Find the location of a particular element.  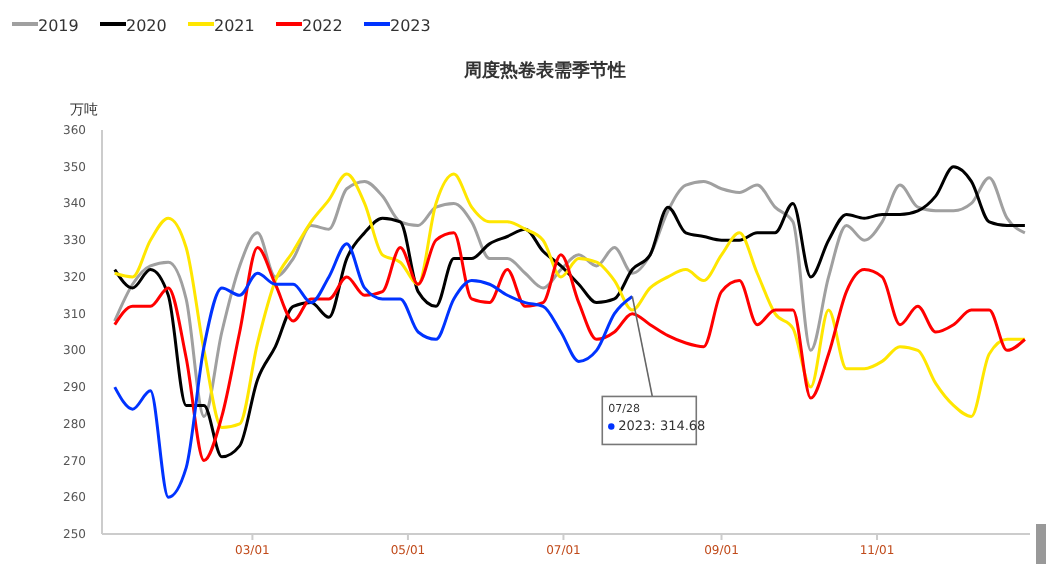

legend-label: 2023 is located at coordinates (410, 26).